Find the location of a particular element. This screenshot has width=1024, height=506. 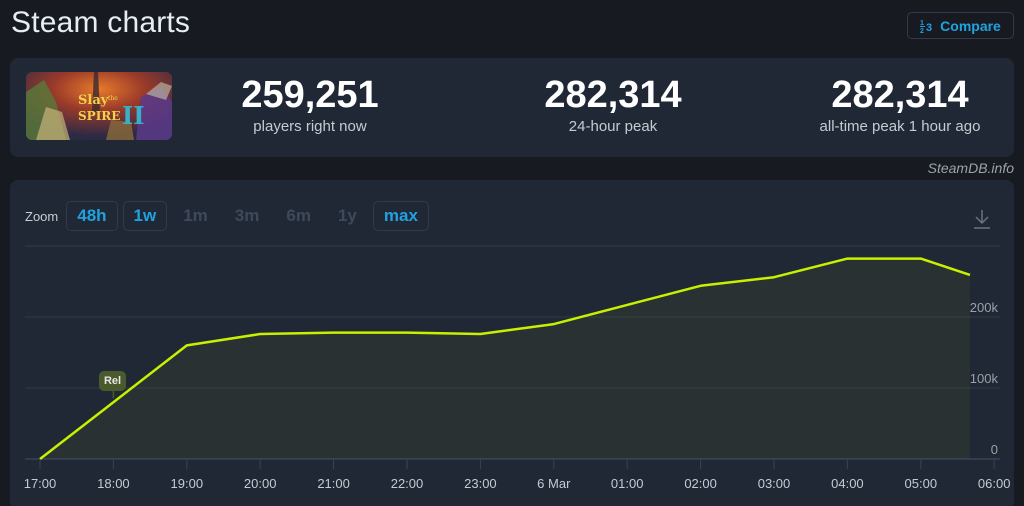

fraction-123-icon: 1 2 3 is located at coordinates (927, 26).